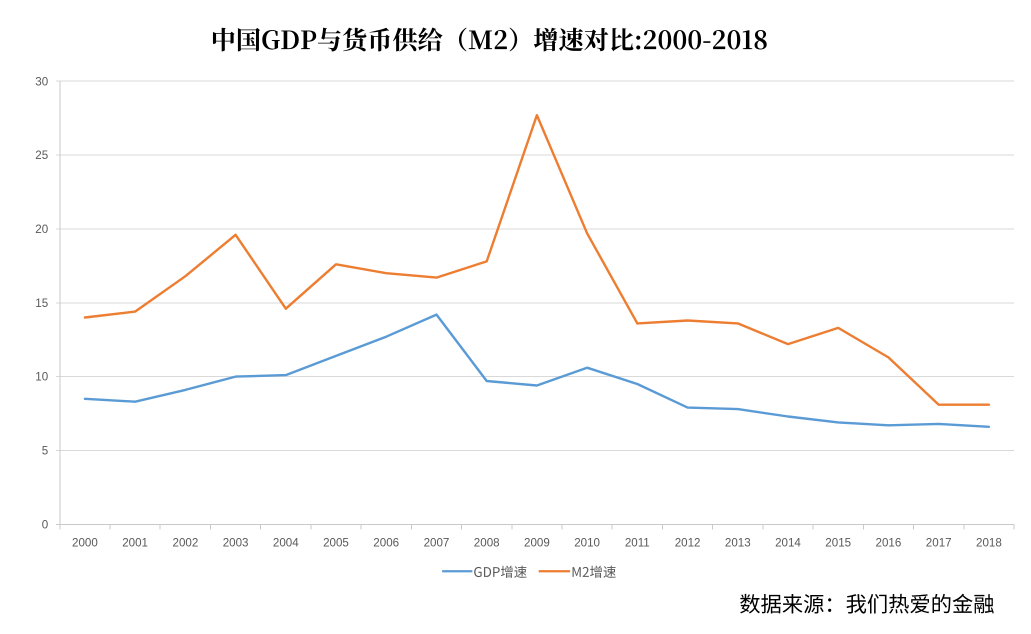 The width and height of the screenshot is (1031, 634). Describe the element at coordinates (41, 155) in the screenshot. I see `svg-text: 25` at that location.